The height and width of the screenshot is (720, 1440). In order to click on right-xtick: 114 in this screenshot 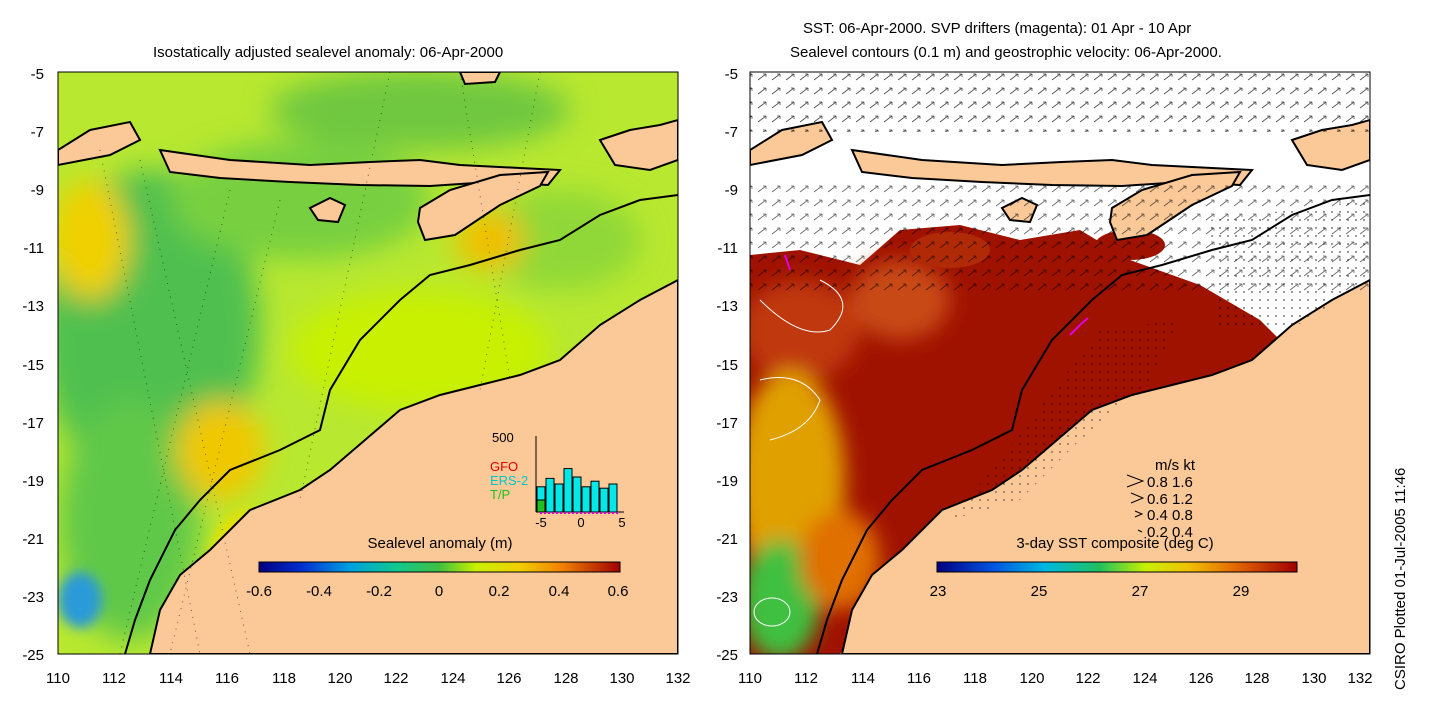, I will do `click(863, 678)`.